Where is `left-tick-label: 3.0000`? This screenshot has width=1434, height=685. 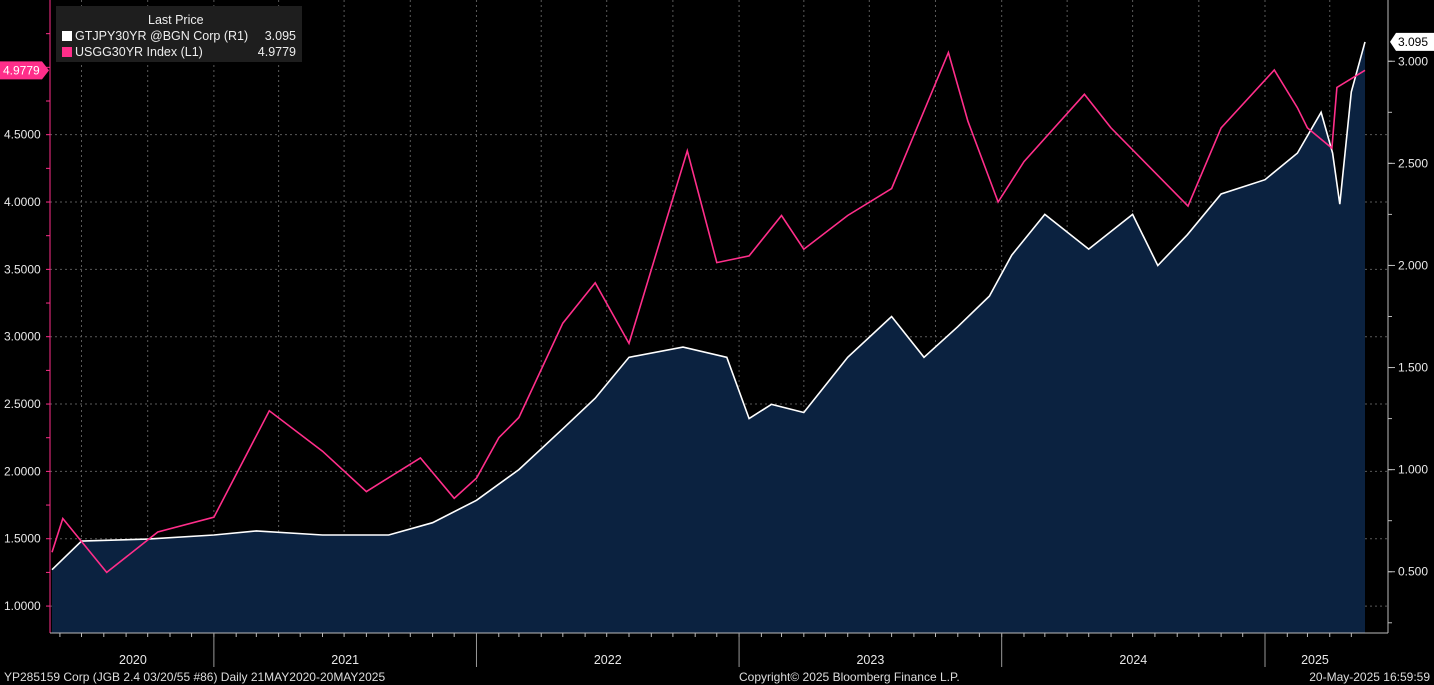 left-tick-label: 3.0000 is located at coordinates (22, 337).